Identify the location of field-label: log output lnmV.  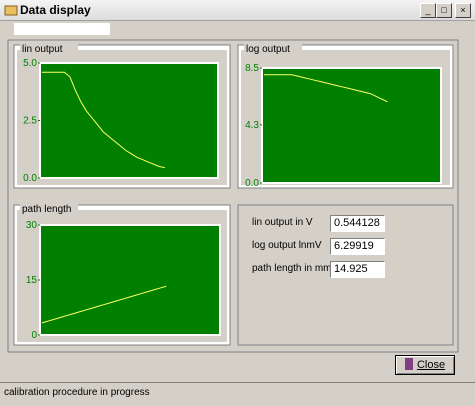
(287, 245).